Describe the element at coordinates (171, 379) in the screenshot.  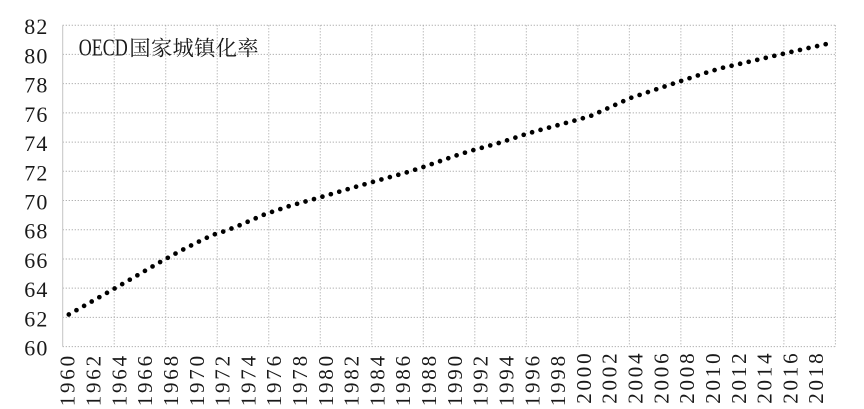
I see `svg-text: 1968` at that location.